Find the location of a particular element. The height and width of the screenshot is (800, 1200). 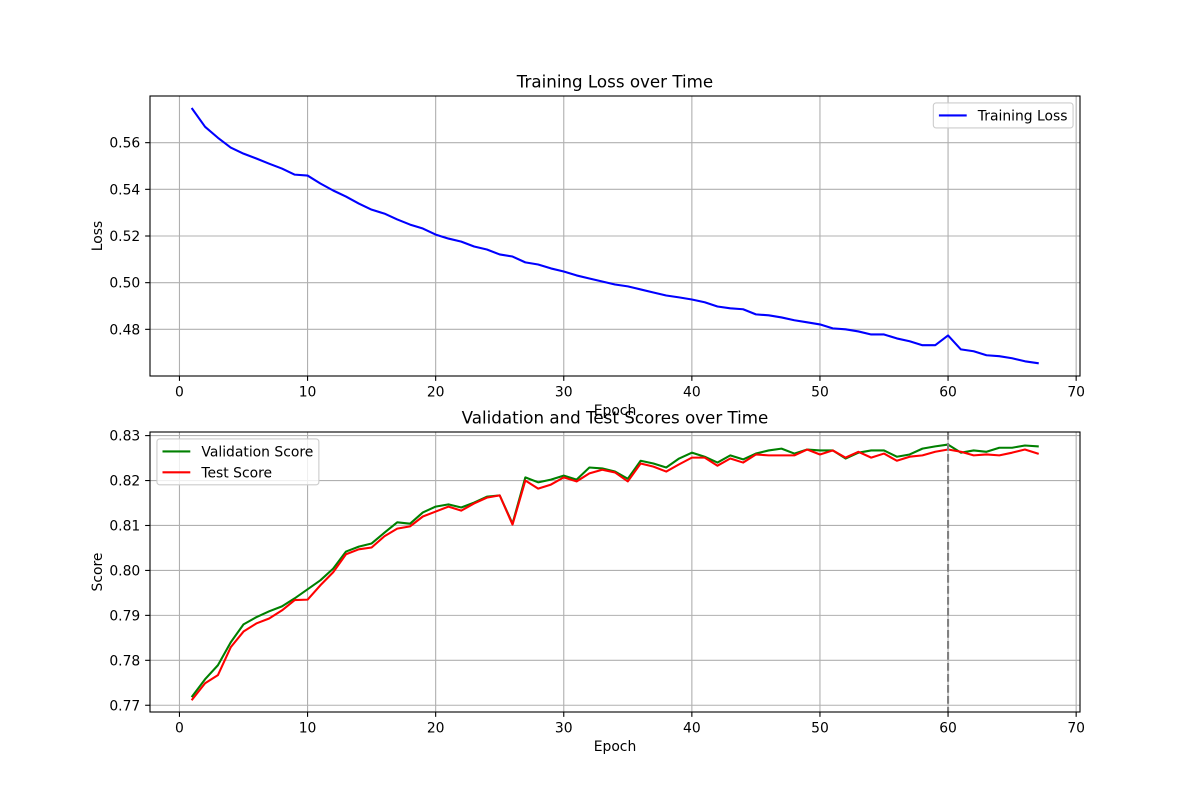

y-tick-label: 0.48 is located at coordinates (124, 330).